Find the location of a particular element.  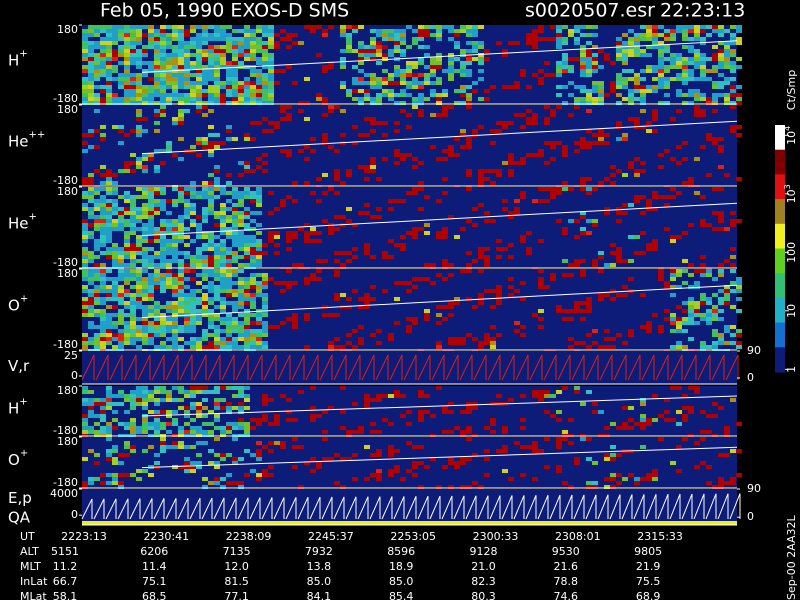

panel-label-sup: + is located at coordinates (23, 54).